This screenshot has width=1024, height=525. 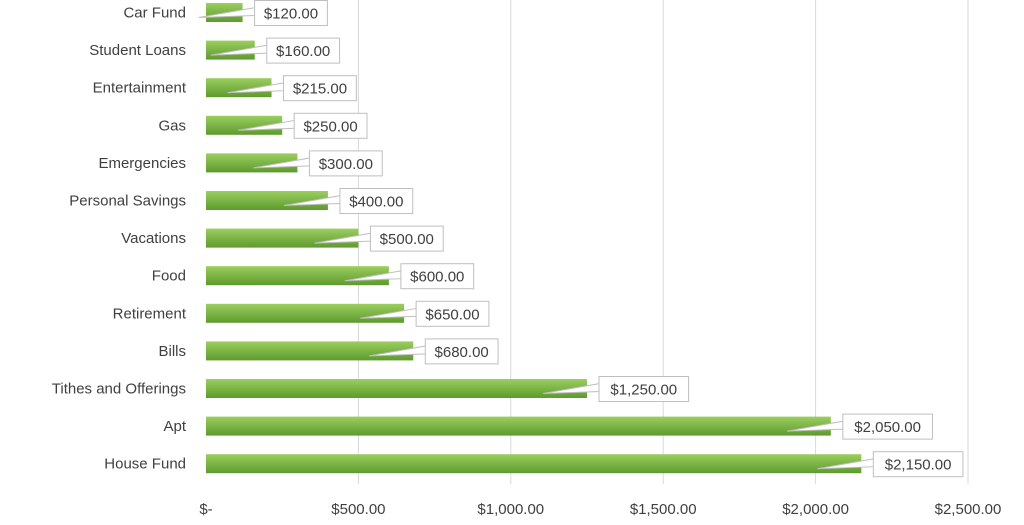 I want to click on data-label: $300.00, so click(x=346, y=164).